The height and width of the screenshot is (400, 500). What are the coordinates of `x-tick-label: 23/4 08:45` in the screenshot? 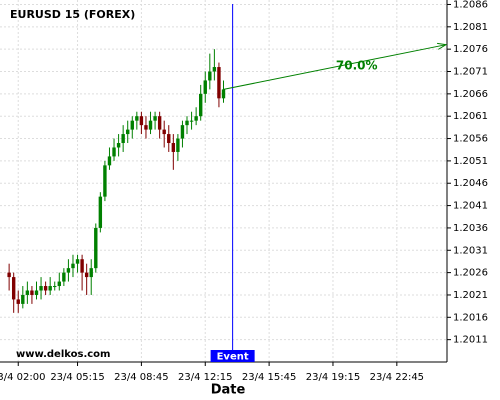 It's located at (141, 377).